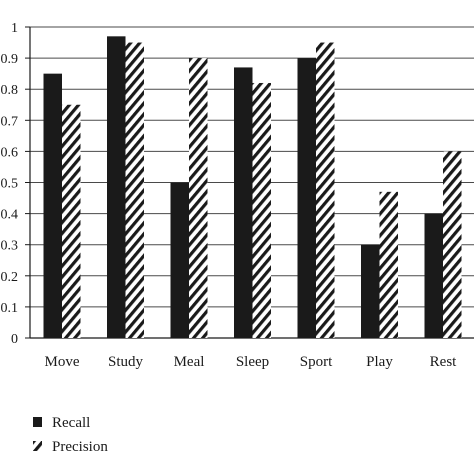  What do you see at coordinates (316, 362) in the screenshot?
I see `x-tick-label: Sport` at bounding box center [316, 362].